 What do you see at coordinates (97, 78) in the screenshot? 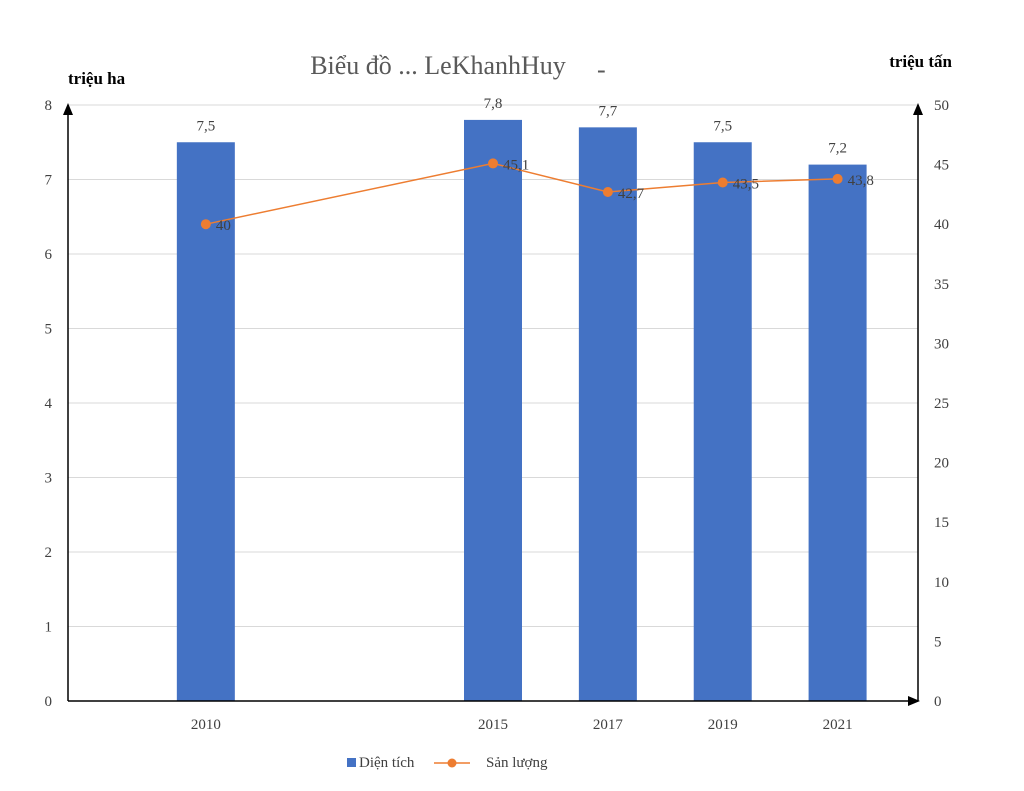
I see `left-axis-unit: triệu ha` at bounding box center [97, 78].